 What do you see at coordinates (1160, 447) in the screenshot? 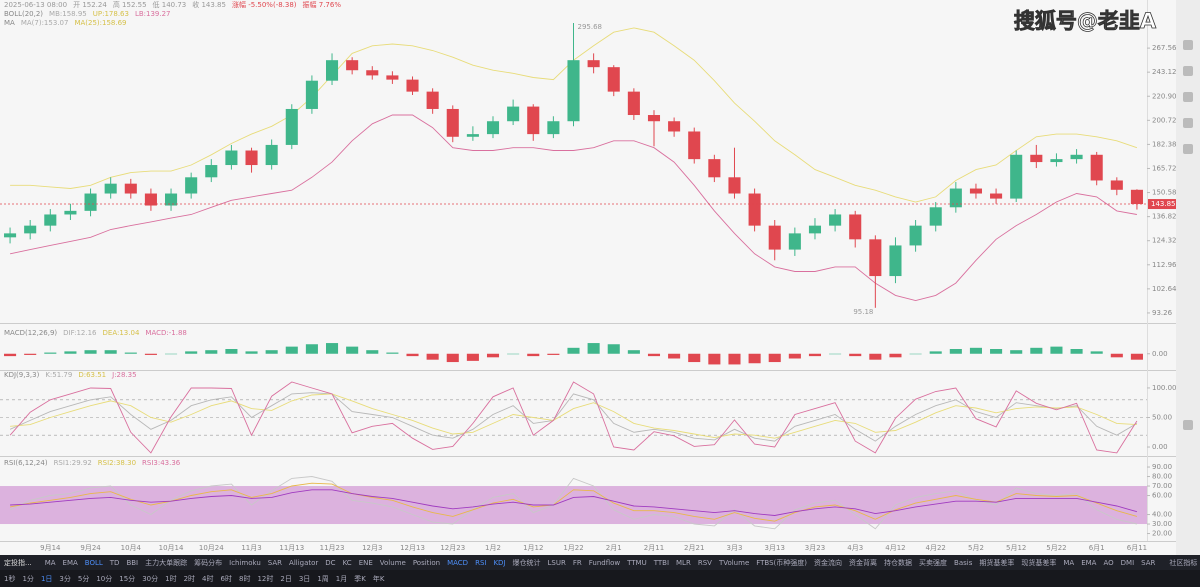
I see `y-tick-label: 0.00` at bounding box center [1160, 447].